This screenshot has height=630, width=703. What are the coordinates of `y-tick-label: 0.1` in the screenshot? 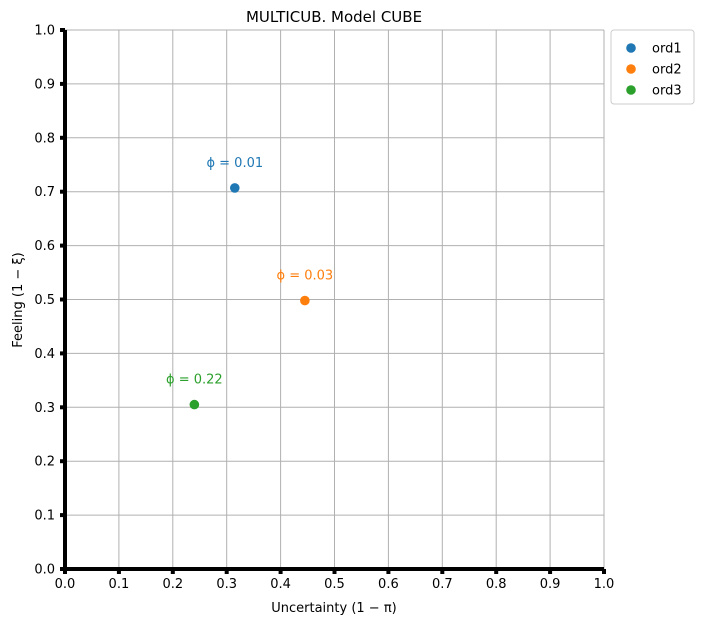 It's located at (44, 516).